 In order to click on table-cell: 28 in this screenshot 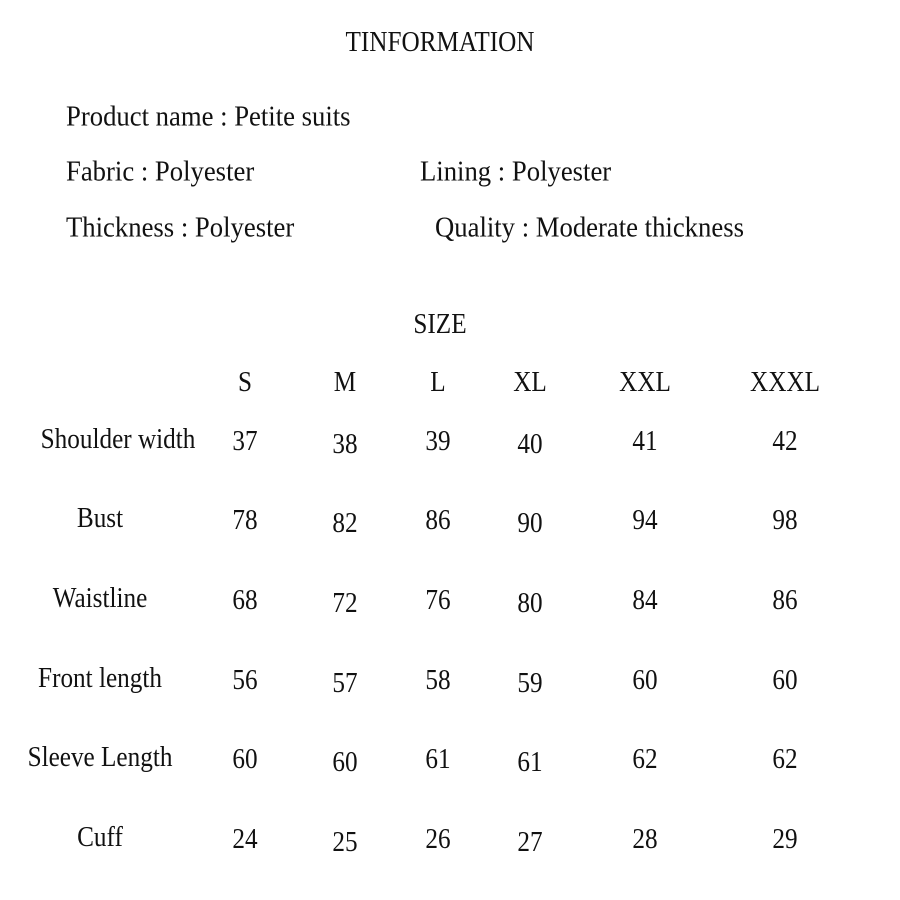, I will do `click(645, 839)`.